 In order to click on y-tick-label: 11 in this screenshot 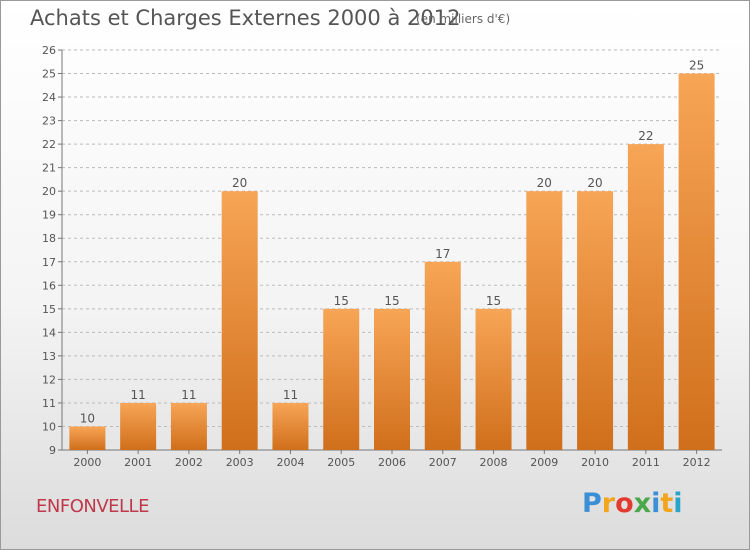, I will do `click(49, 403)`.